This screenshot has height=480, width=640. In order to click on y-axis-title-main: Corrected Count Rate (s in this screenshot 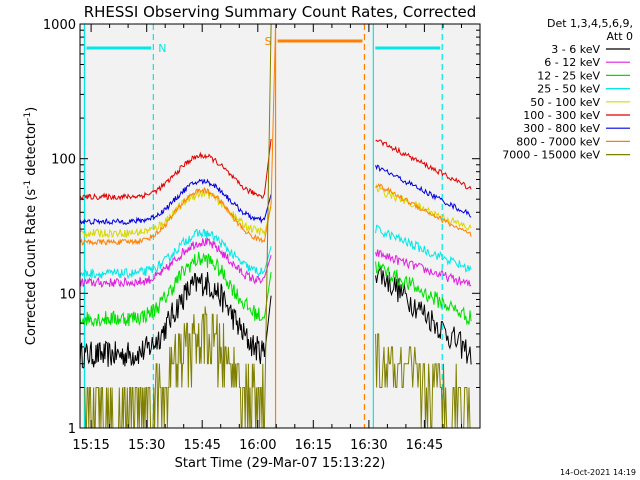, I will do `click(31, 267)`.